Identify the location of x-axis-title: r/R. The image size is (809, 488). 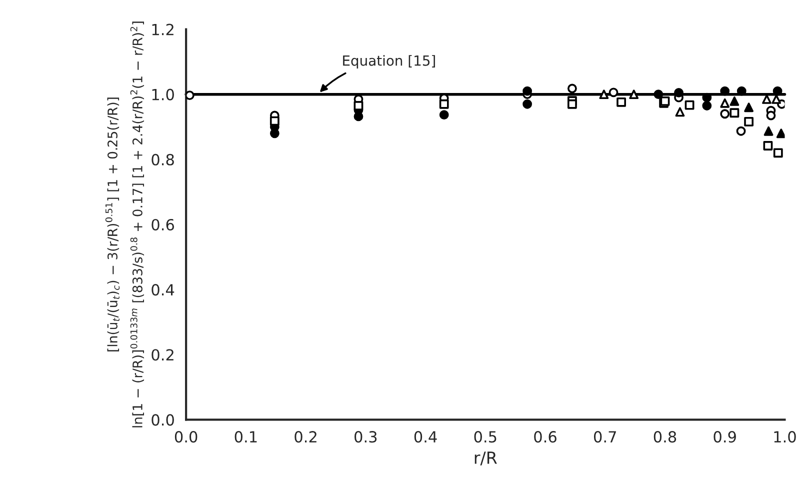
(485, 459).